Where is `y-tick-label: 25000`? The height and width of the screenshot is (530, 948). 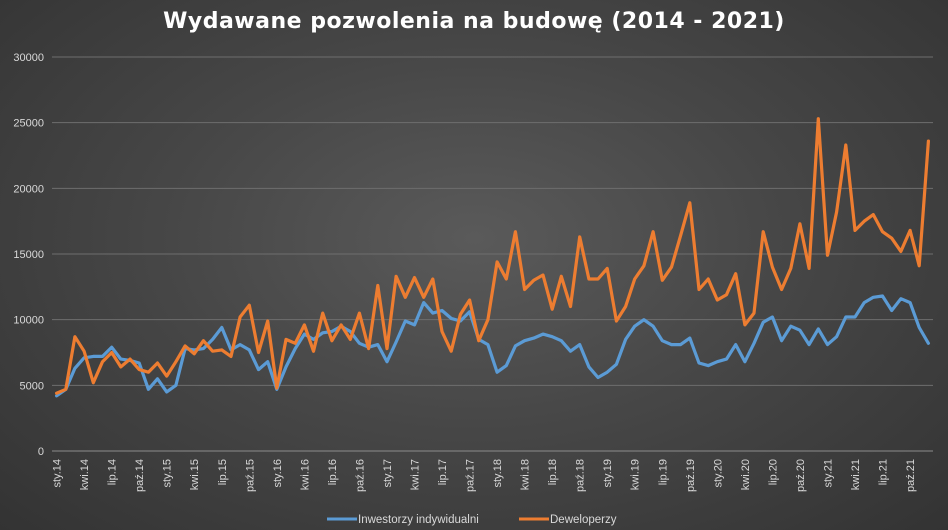 y-tick-label: 25000 is located at coordinates (28, 124).